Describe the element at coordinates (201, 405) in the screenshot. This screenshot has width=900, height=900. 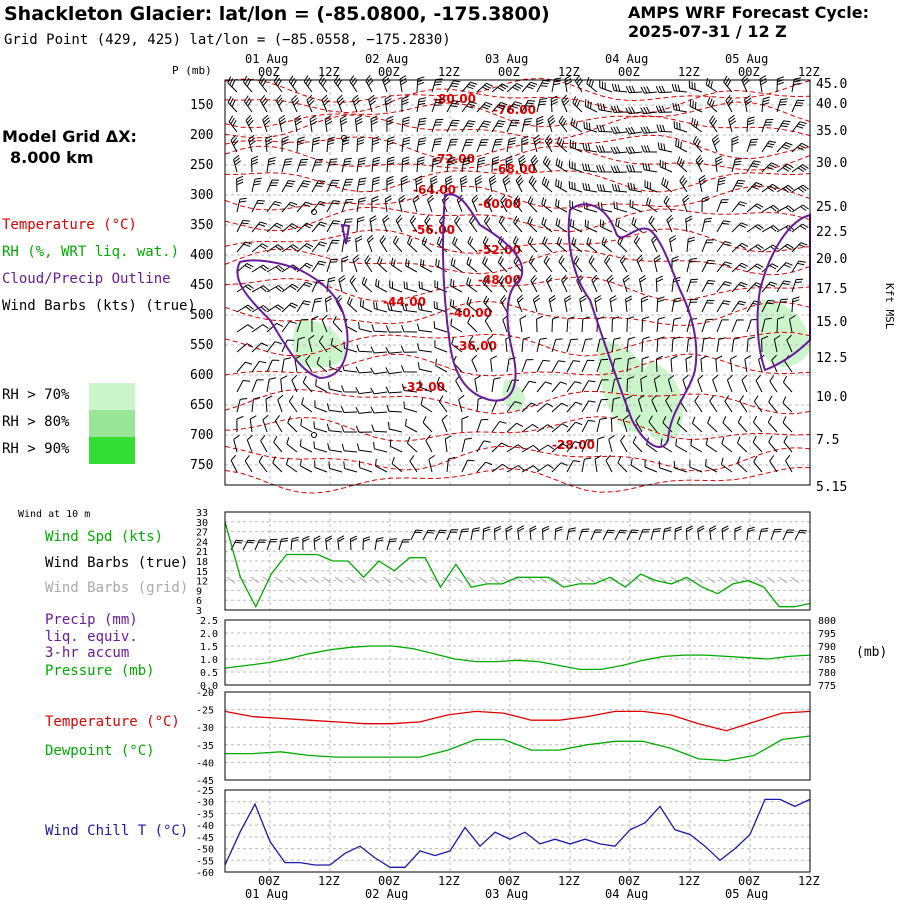
I see `y-tick-label: 650` at that location.